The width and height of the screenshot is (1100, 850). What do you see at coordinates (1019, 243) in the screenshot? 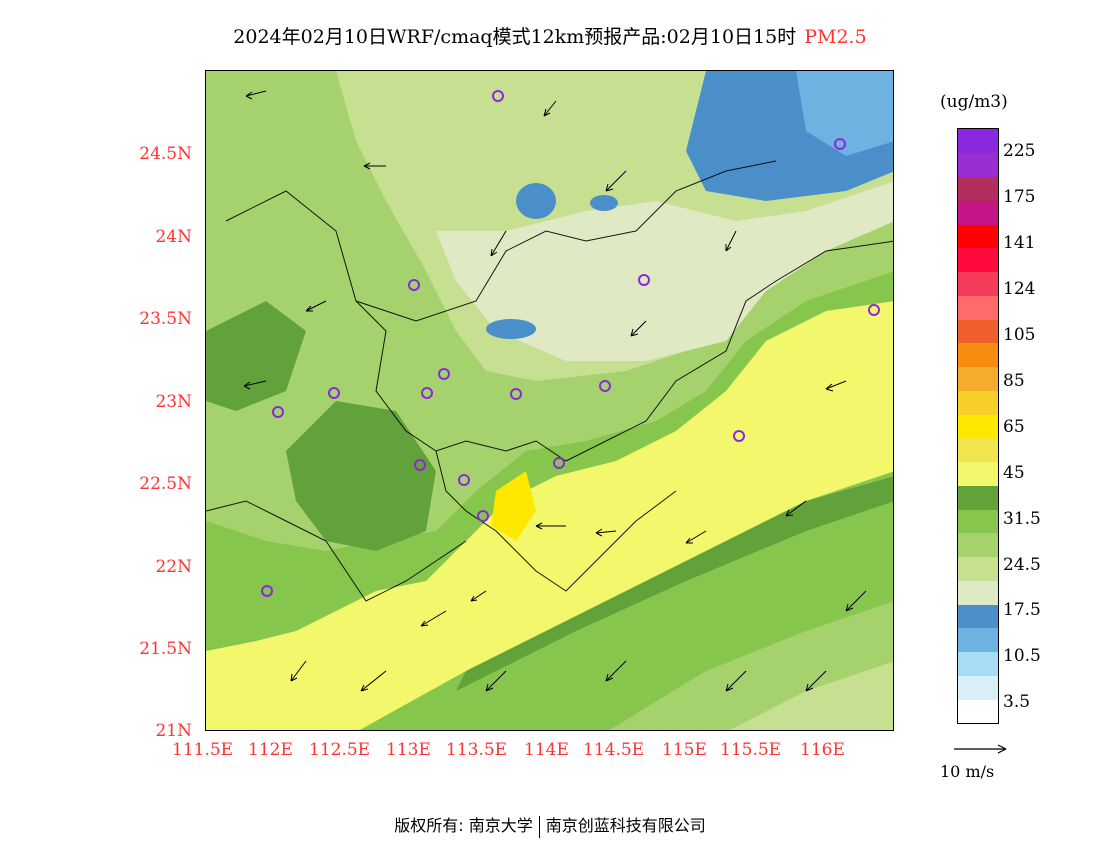
I see `legend-label: 141` at bounding box center [1019, 243].